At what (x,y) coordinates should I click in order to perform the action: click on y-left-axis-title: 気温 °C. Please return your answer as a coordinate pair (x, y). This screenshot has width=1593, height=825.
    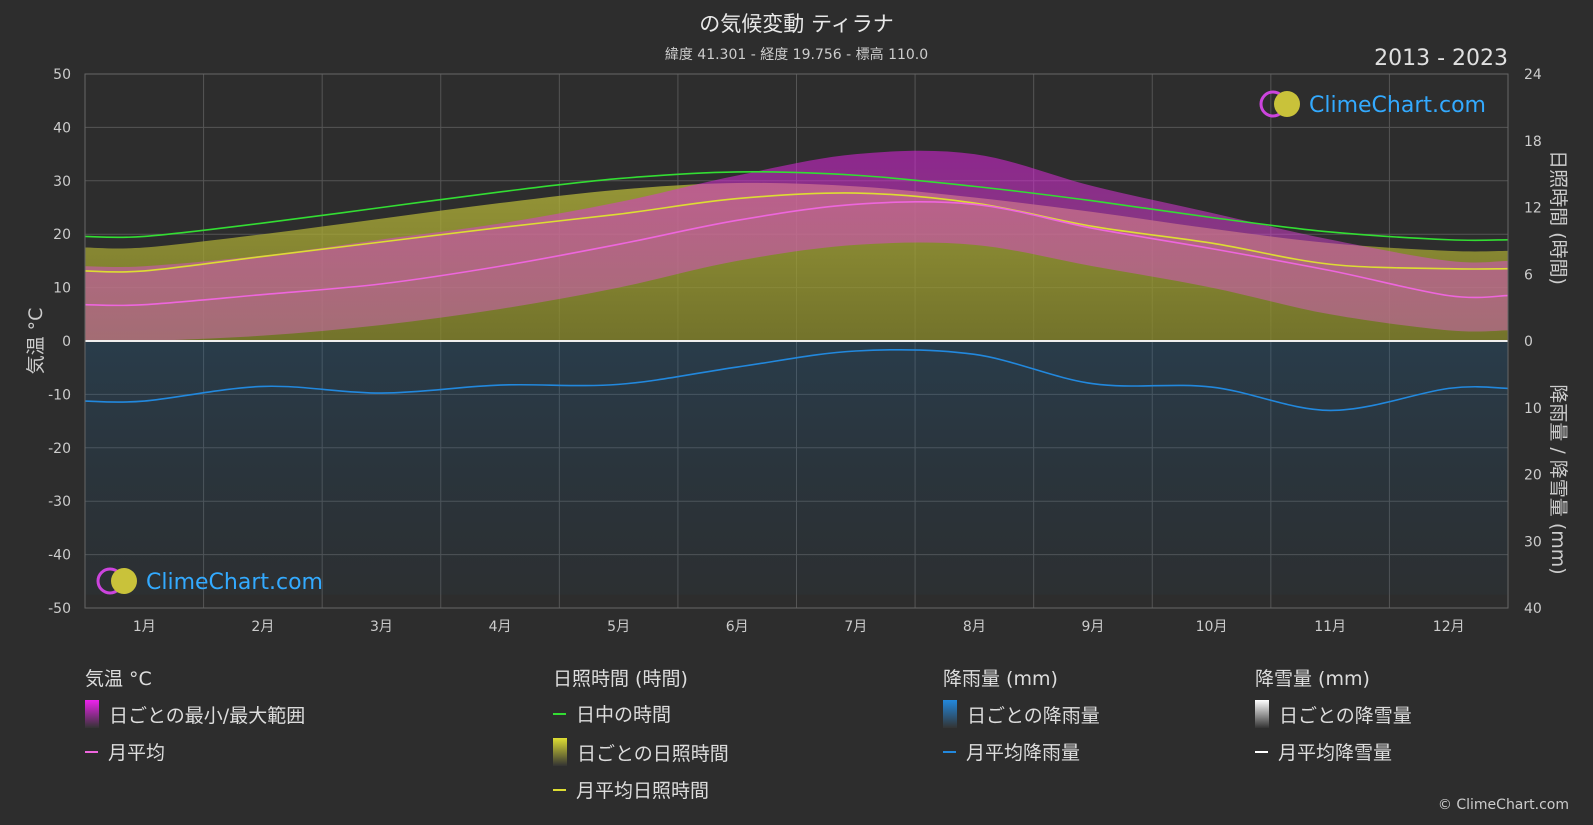
    Looking at the image, I should click on (36, 341).